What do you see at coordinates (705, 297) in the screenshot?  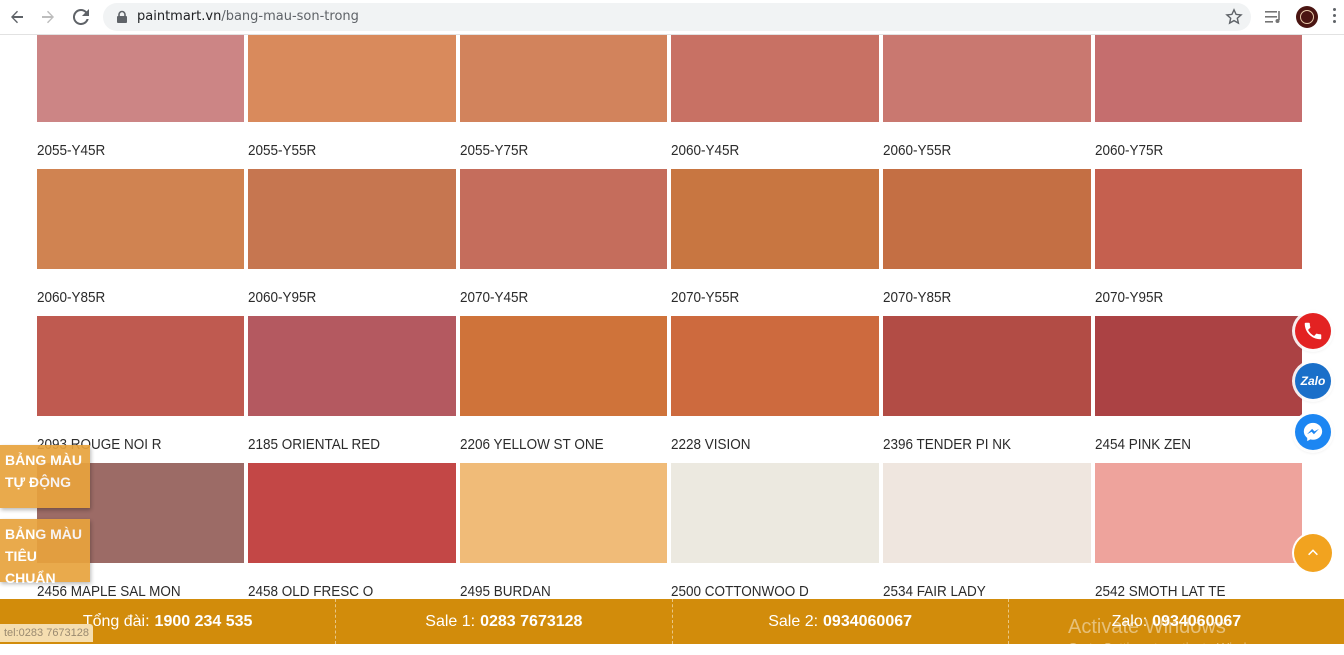 I see `swatch-label: 2070-Y55R` at bounding box center [705, 297].